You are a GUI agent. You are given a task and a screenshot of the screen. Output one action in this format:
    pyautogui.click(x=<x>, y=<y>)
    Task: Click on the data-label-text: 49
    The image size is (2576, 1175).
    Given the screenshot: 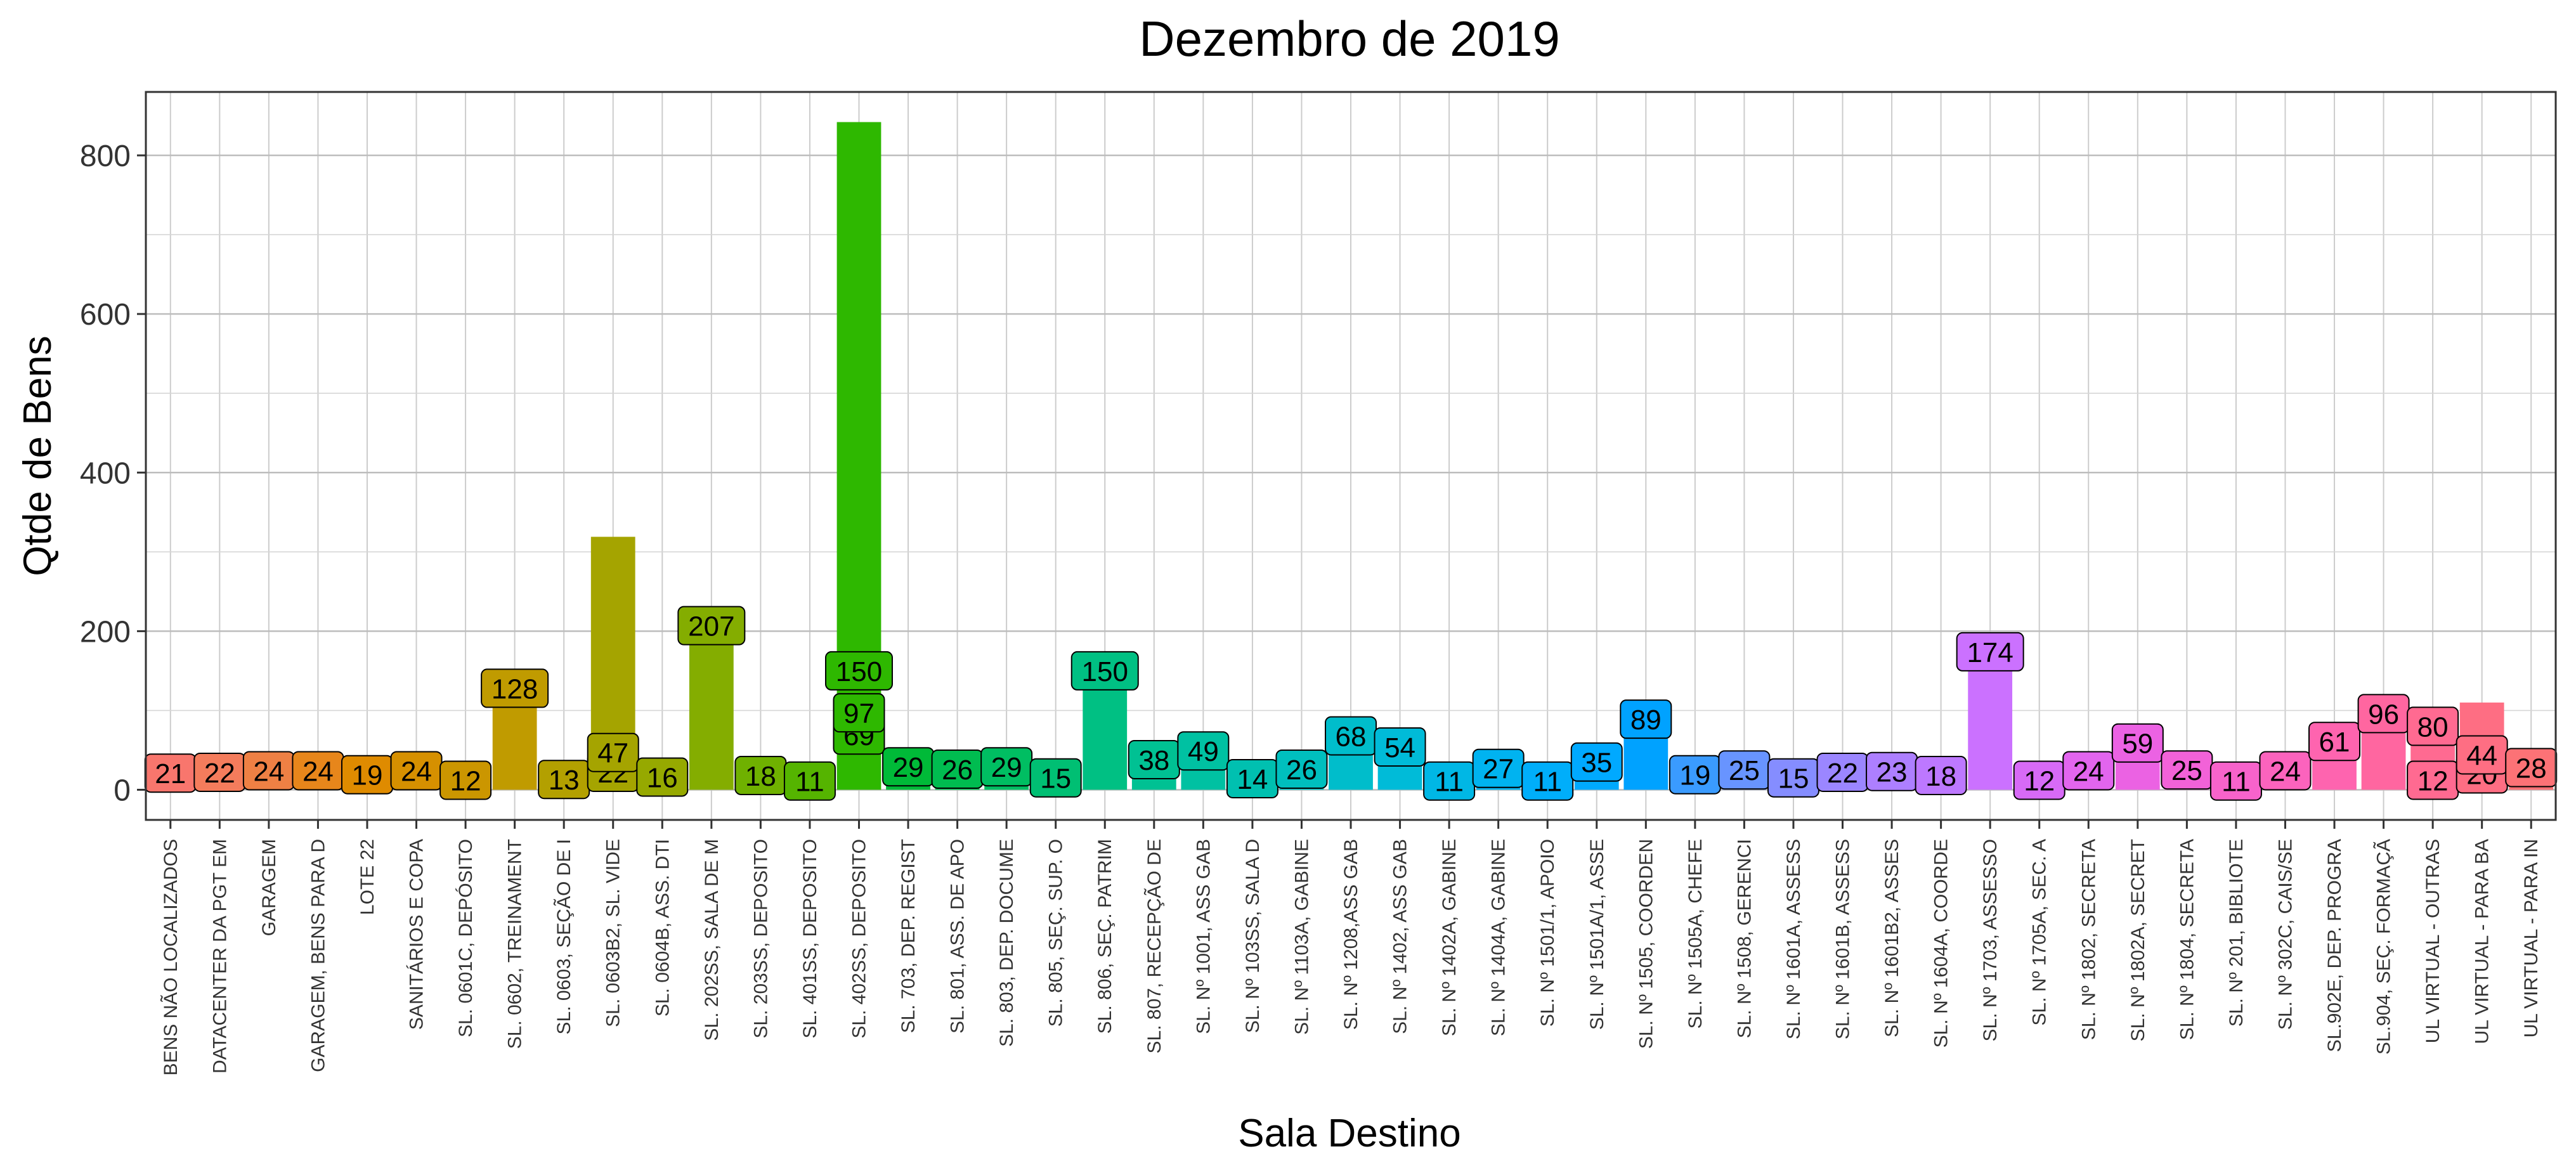 What is the action you would take?
    pyautogui.click(x=1203, y=751)
    